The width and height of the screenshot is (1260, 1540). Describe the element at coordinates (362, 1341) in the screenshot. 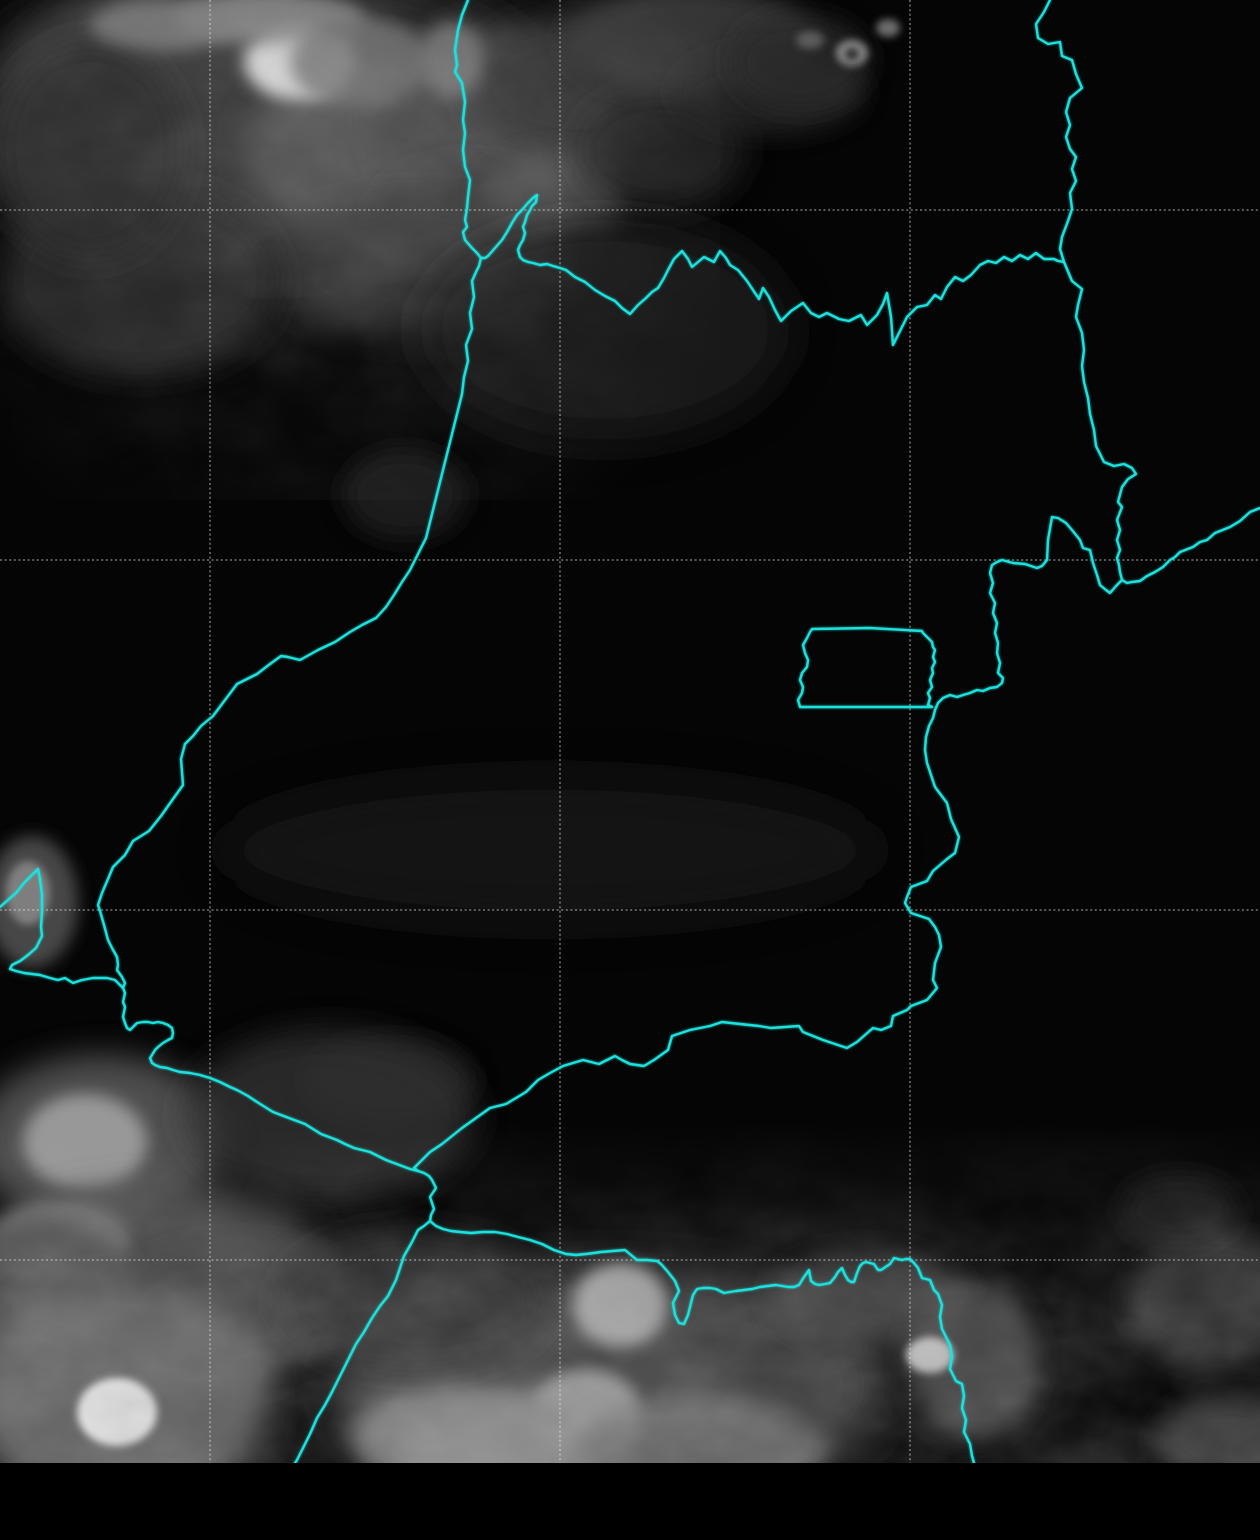

I see `boundary-river-southwest-branch` at that location.